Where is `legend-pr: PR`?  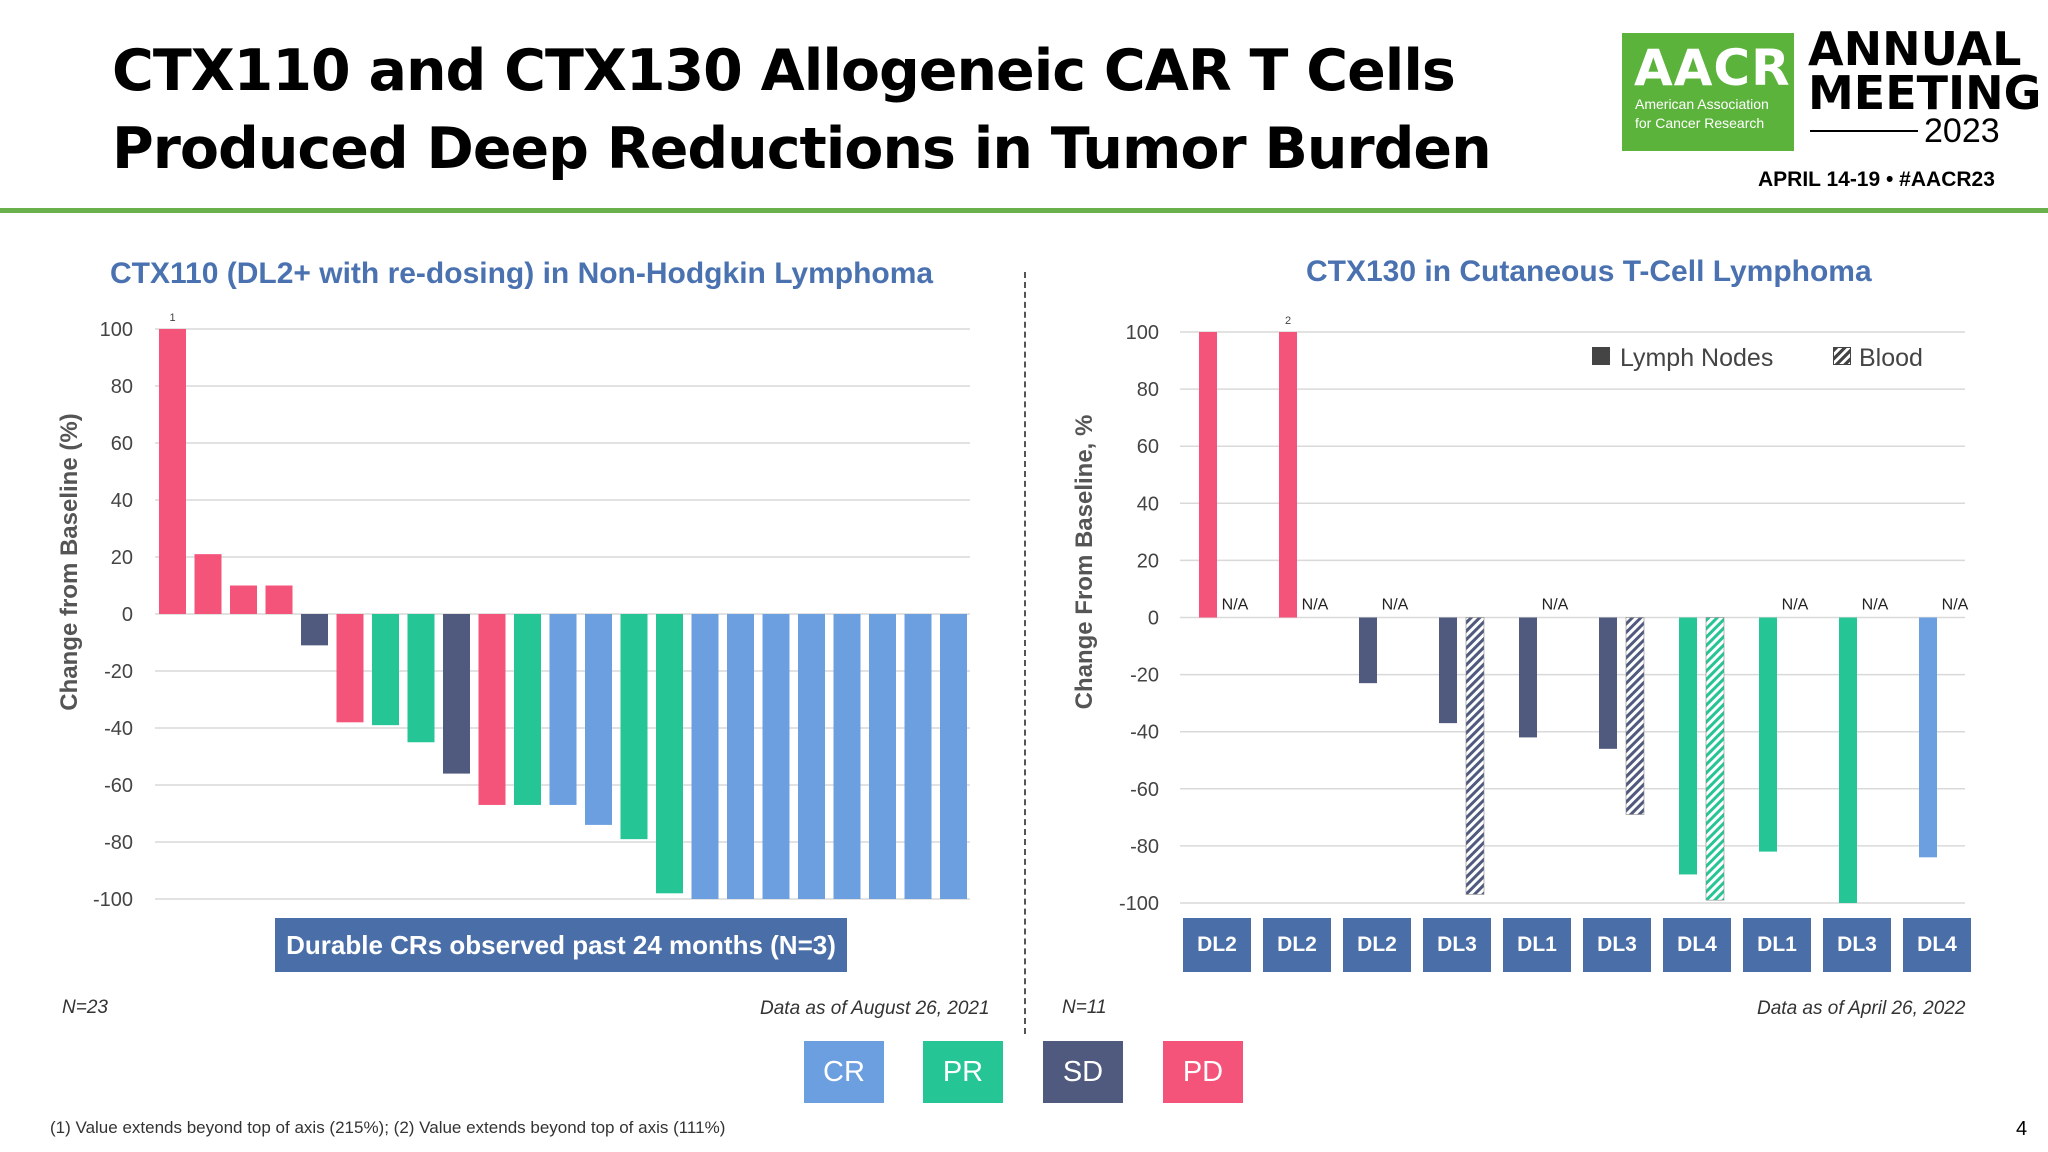 legend-pr: PR is located at coordinates (963, 1072).